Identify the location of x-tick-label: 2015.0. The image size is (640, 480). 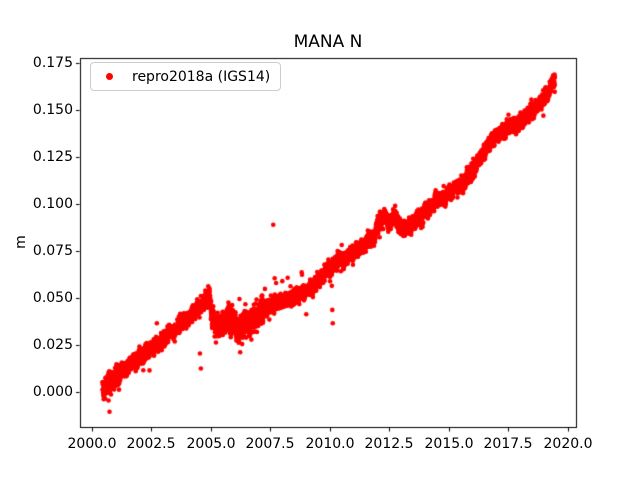
(449, 444).